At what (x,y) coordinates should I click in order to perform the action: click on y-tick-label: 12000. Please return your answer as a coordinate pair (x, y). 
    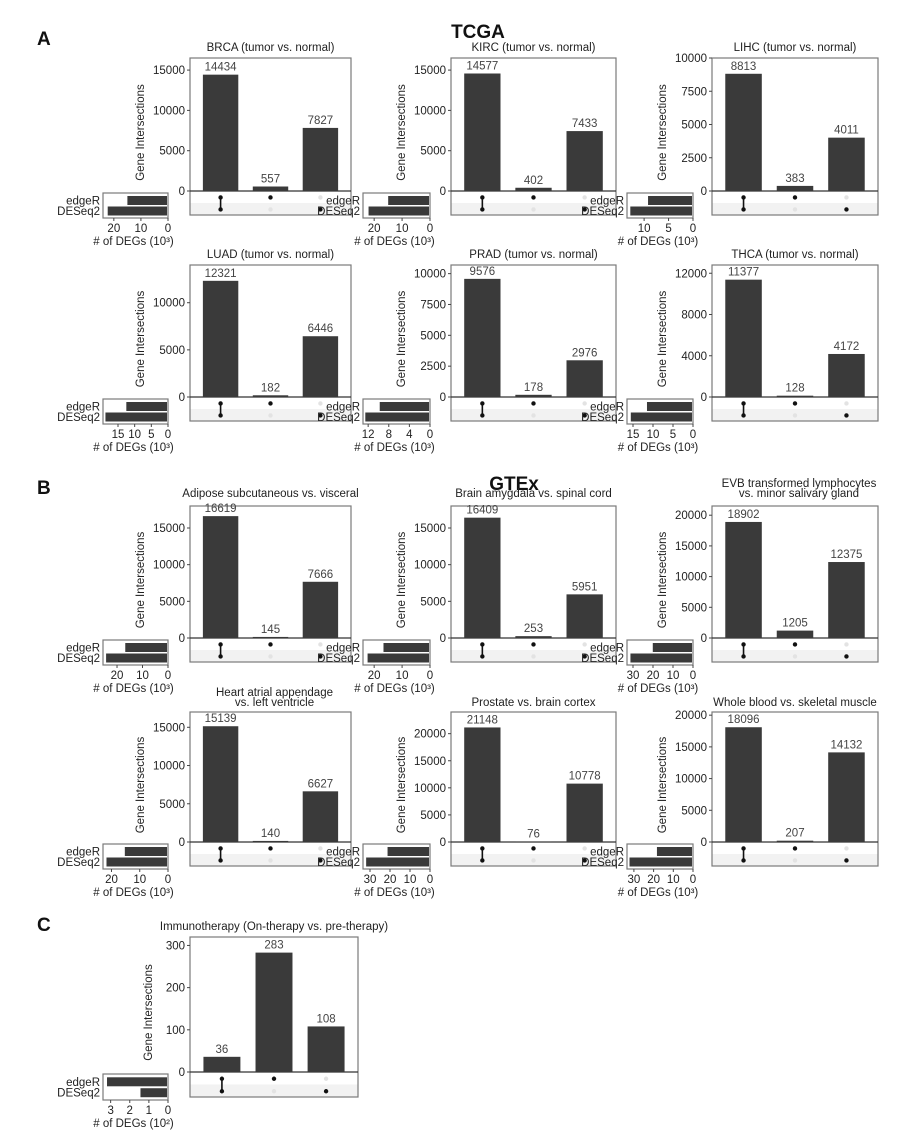
    Looking at the image, I should click on (691, 274).